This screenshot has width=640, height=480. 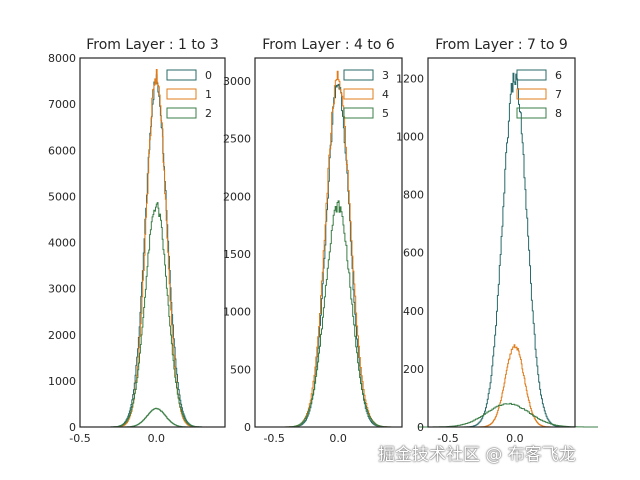 What do you see at coordinates (62, 243) in the screenshot?
I see `y-tick-label: 4000` at bounding box center [62, 243].